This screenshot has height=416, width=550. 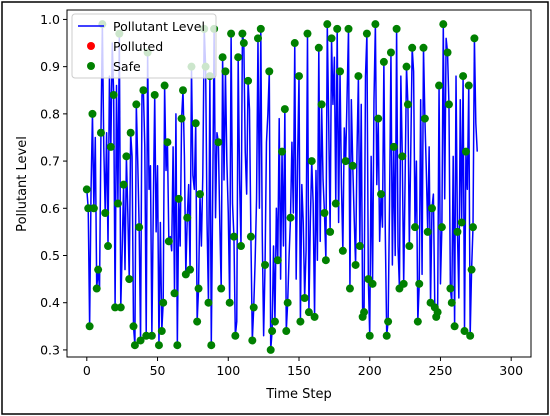 What do you see at coordinates (50, 349) in the screenshot?
I see `y-tick-label: 0.3` at bounding box center [50, 349].